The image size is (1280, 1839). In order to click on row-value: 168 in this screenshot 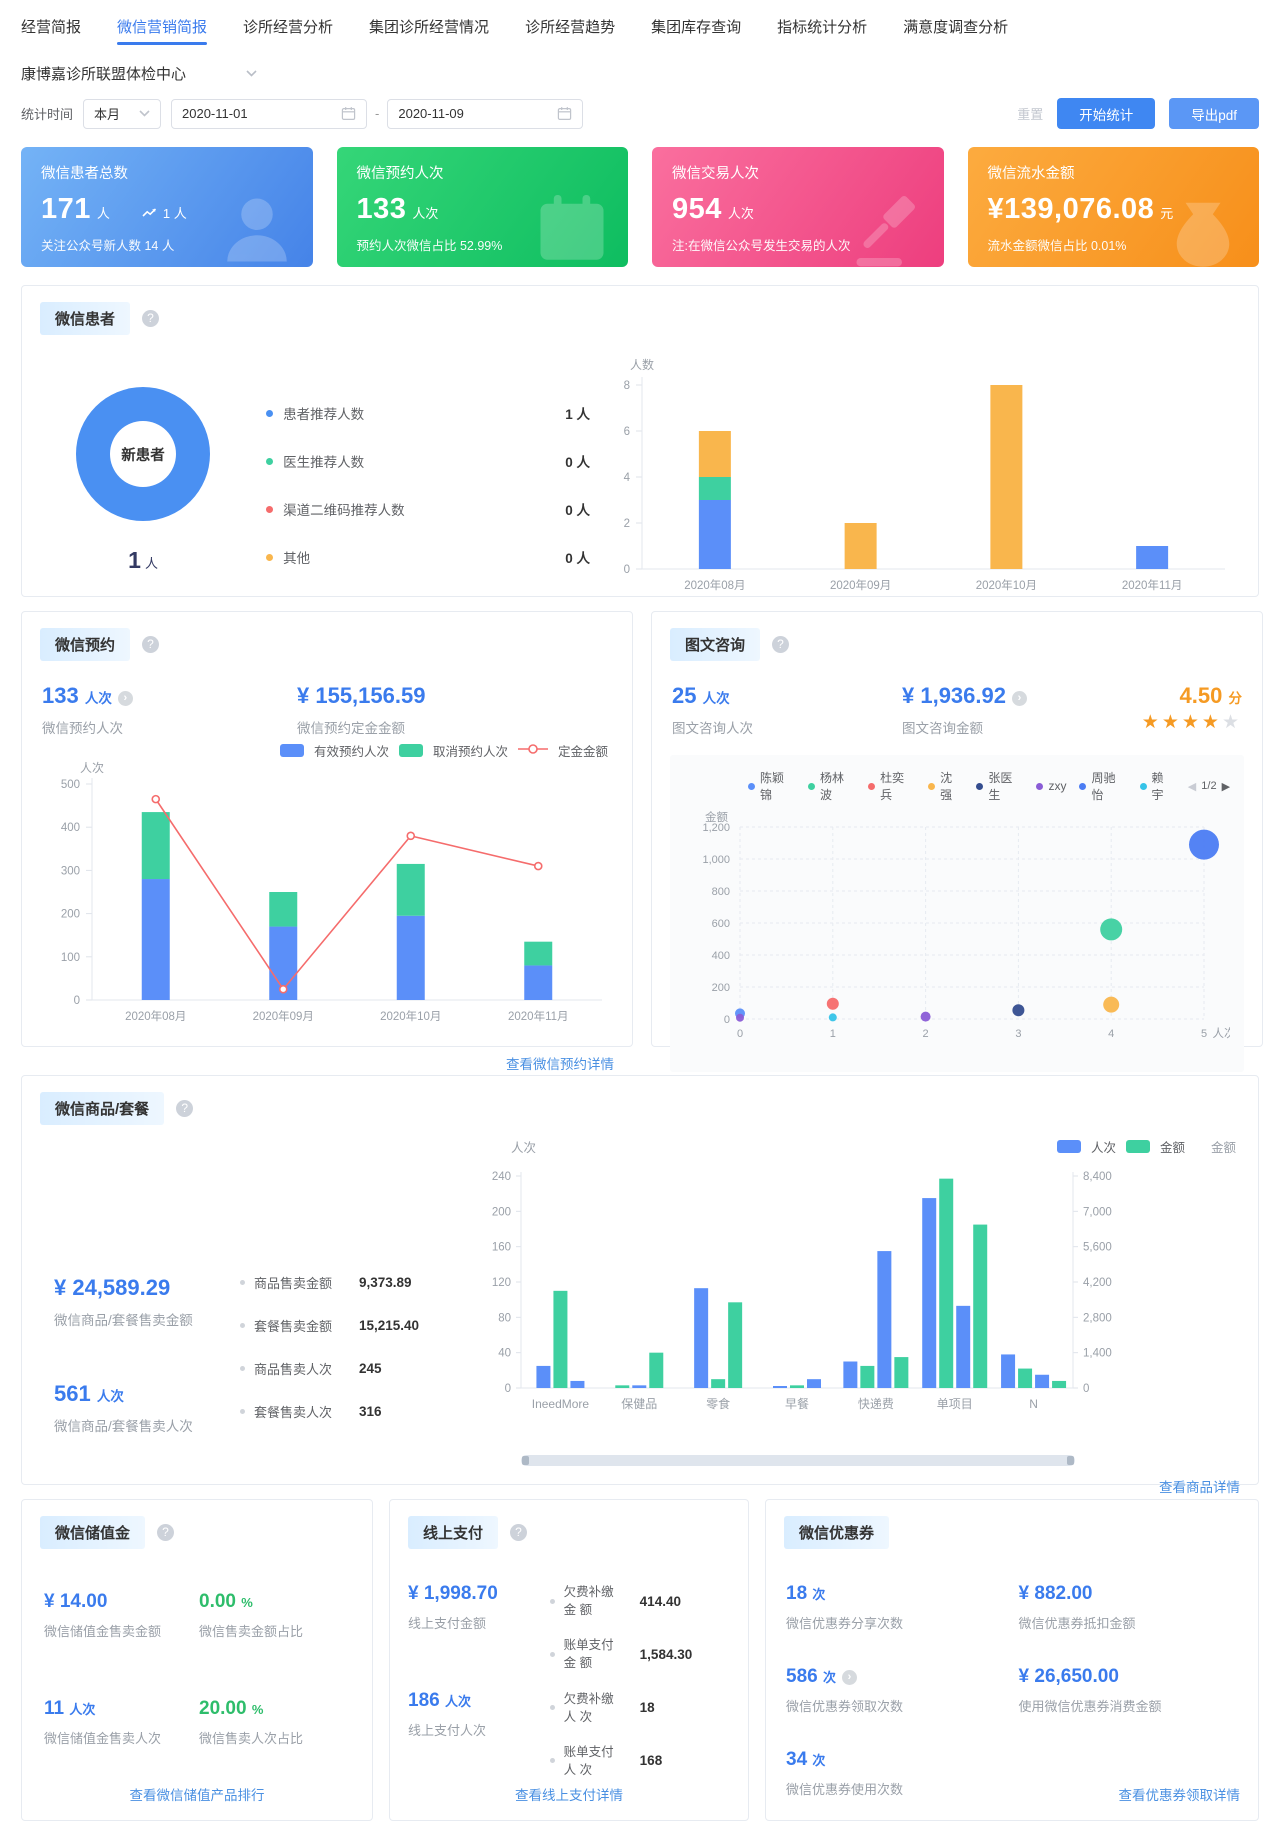, I will do `click(651, 1761)`.